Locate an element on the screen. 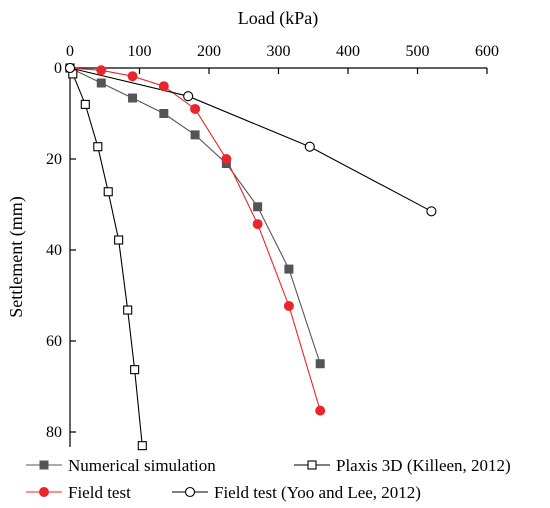 This screenshot has height=508, width=550. legend-item: Field test is located at coordinates (78, 492).